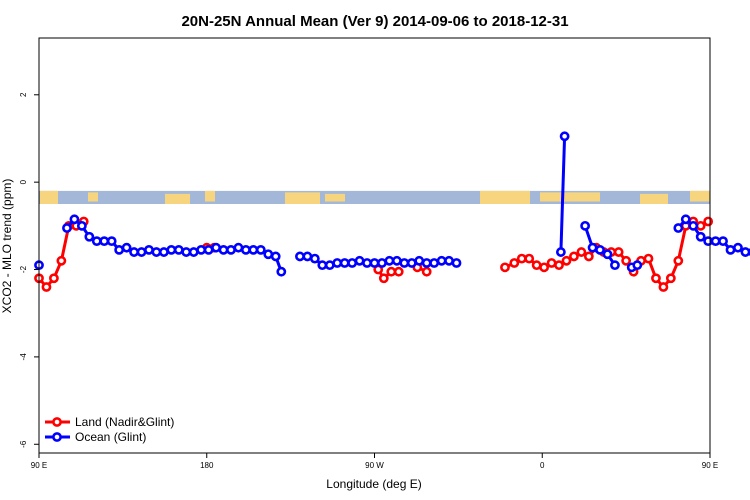 The image size is (750, 500). I want to click on y-axis: 2 0 -2 -4 -6, so click(29, 270).